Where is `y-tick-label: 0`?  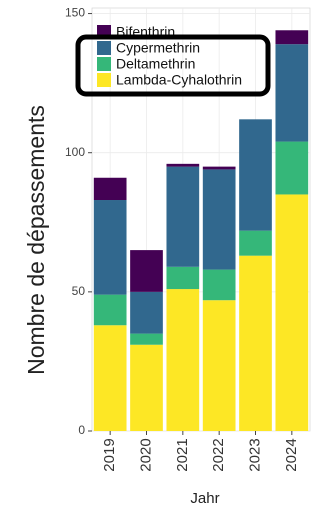 y-tick-label: 0 is located at coordinates (81, 430).